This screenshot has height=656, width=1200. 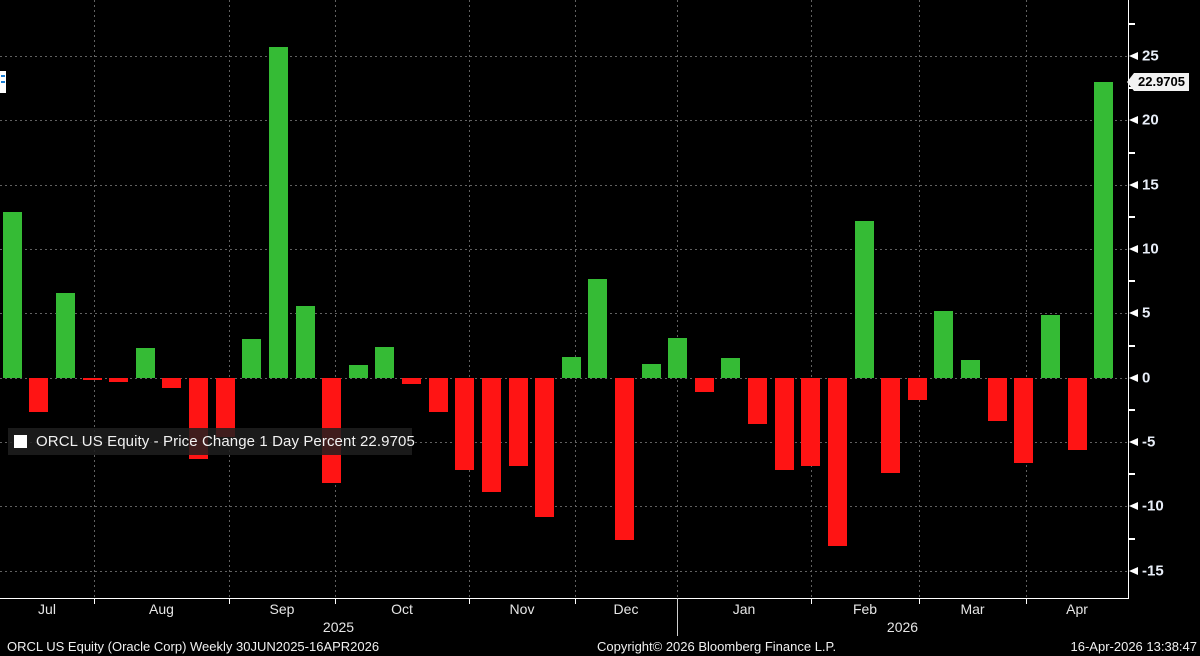 What do you see at coordinates (564, 598) in the screenshot?
I see `x-axis` at bounding box center [564, 598].